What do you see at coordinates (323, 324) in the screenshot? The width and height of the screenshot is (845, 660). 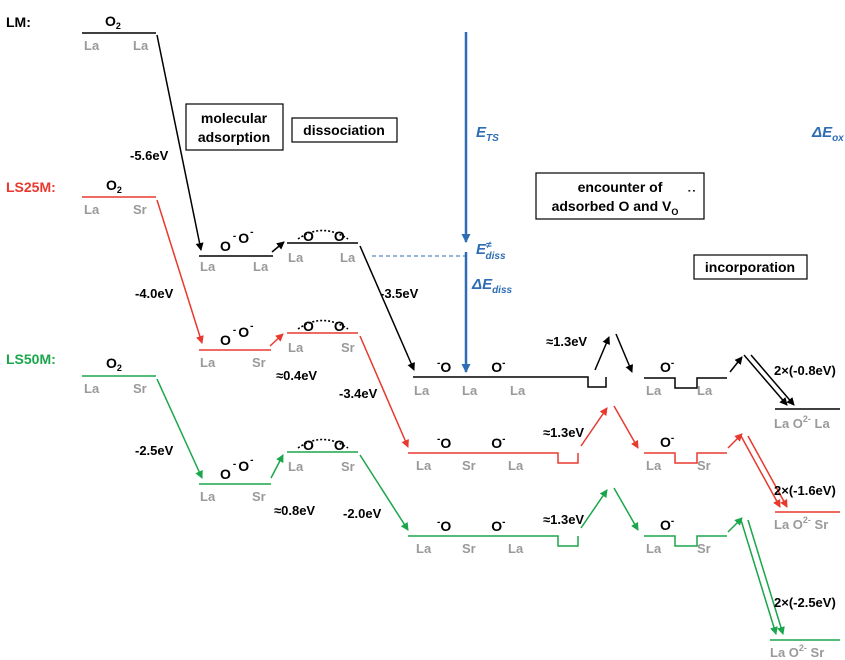 I see `ls25m-dissociation-bond` at bounding box center [323, 324].